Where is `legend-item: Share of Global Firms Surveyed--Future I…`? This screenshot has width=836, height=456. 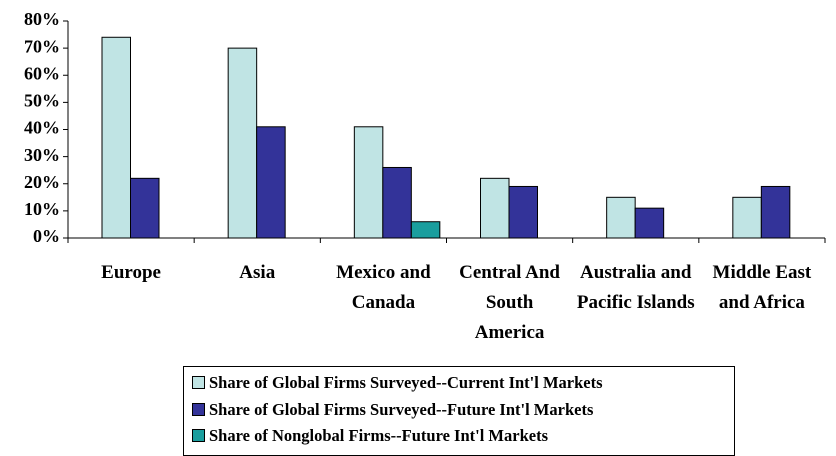 legend-item: Share of Global Firms Surveyed--Future I… is located at coordinates (392, 410).